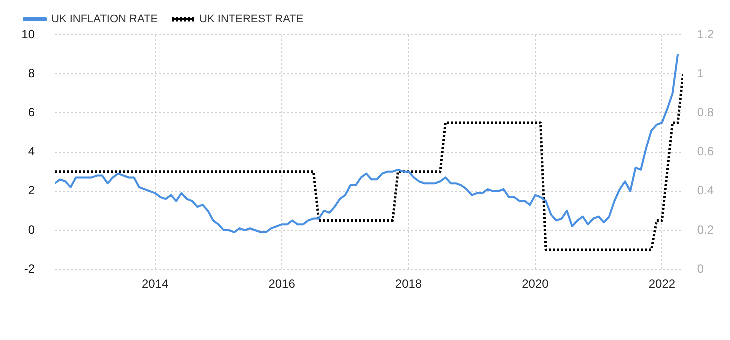  I want to click on x-tick-label: 2016, so click(282, 284).